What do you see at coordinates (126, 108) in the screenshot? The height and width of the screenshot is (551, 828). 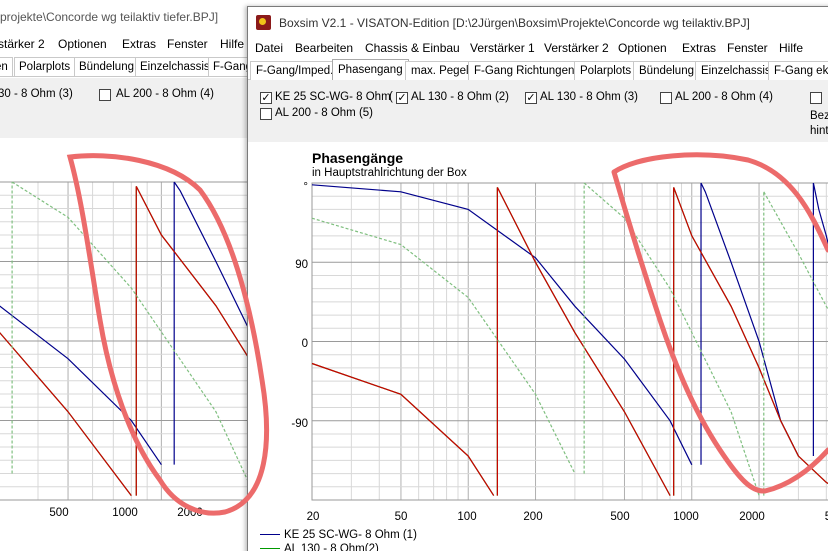 I see `back-checkbox-panel: 30 - 8 Ohm (3) AL 200 - 8 Ohm (4)` at bounding box center [126, 108].